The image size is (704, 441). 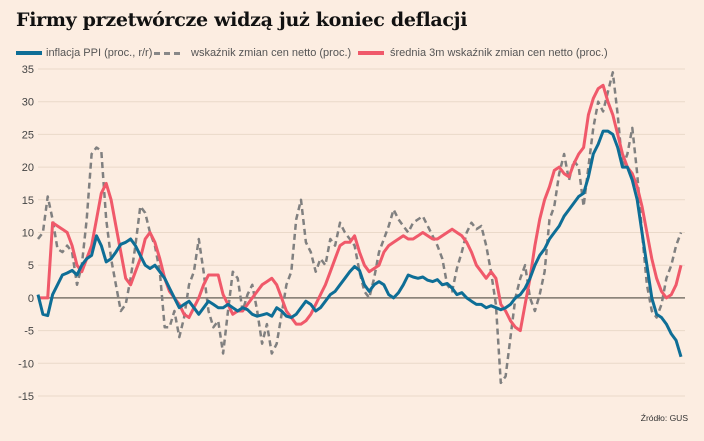 I want to click on y-tick-label: -5, so click(x=29, y=332).